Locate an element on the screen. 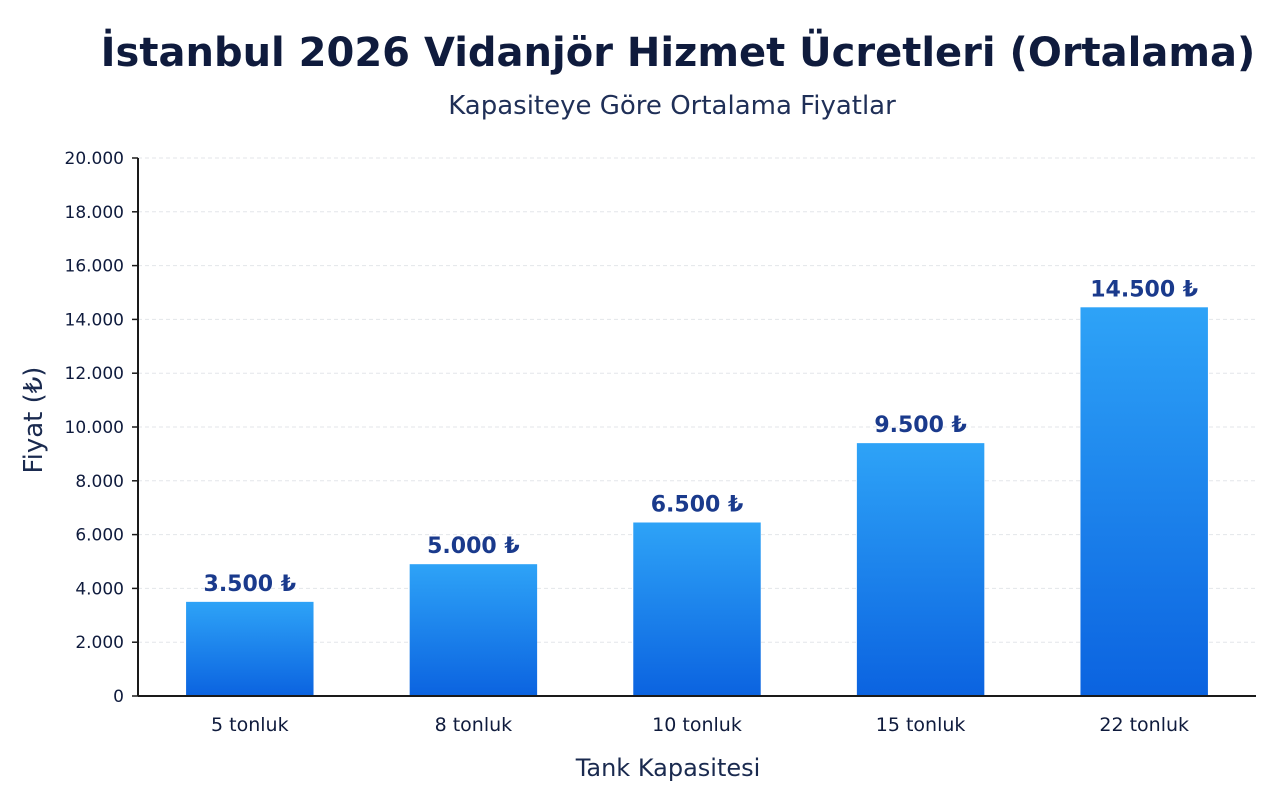 The image size is (1280, 800). y-tick-label: 16.000 is located at coordinates (94, 267).